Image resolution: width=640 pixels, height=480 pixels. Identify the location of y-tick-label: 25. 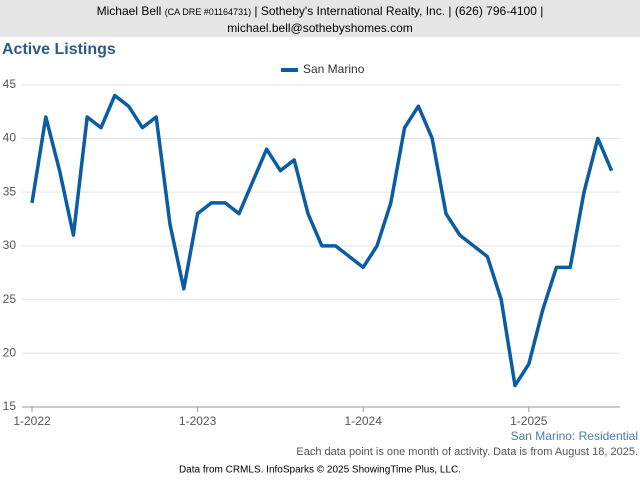
(10, 299).